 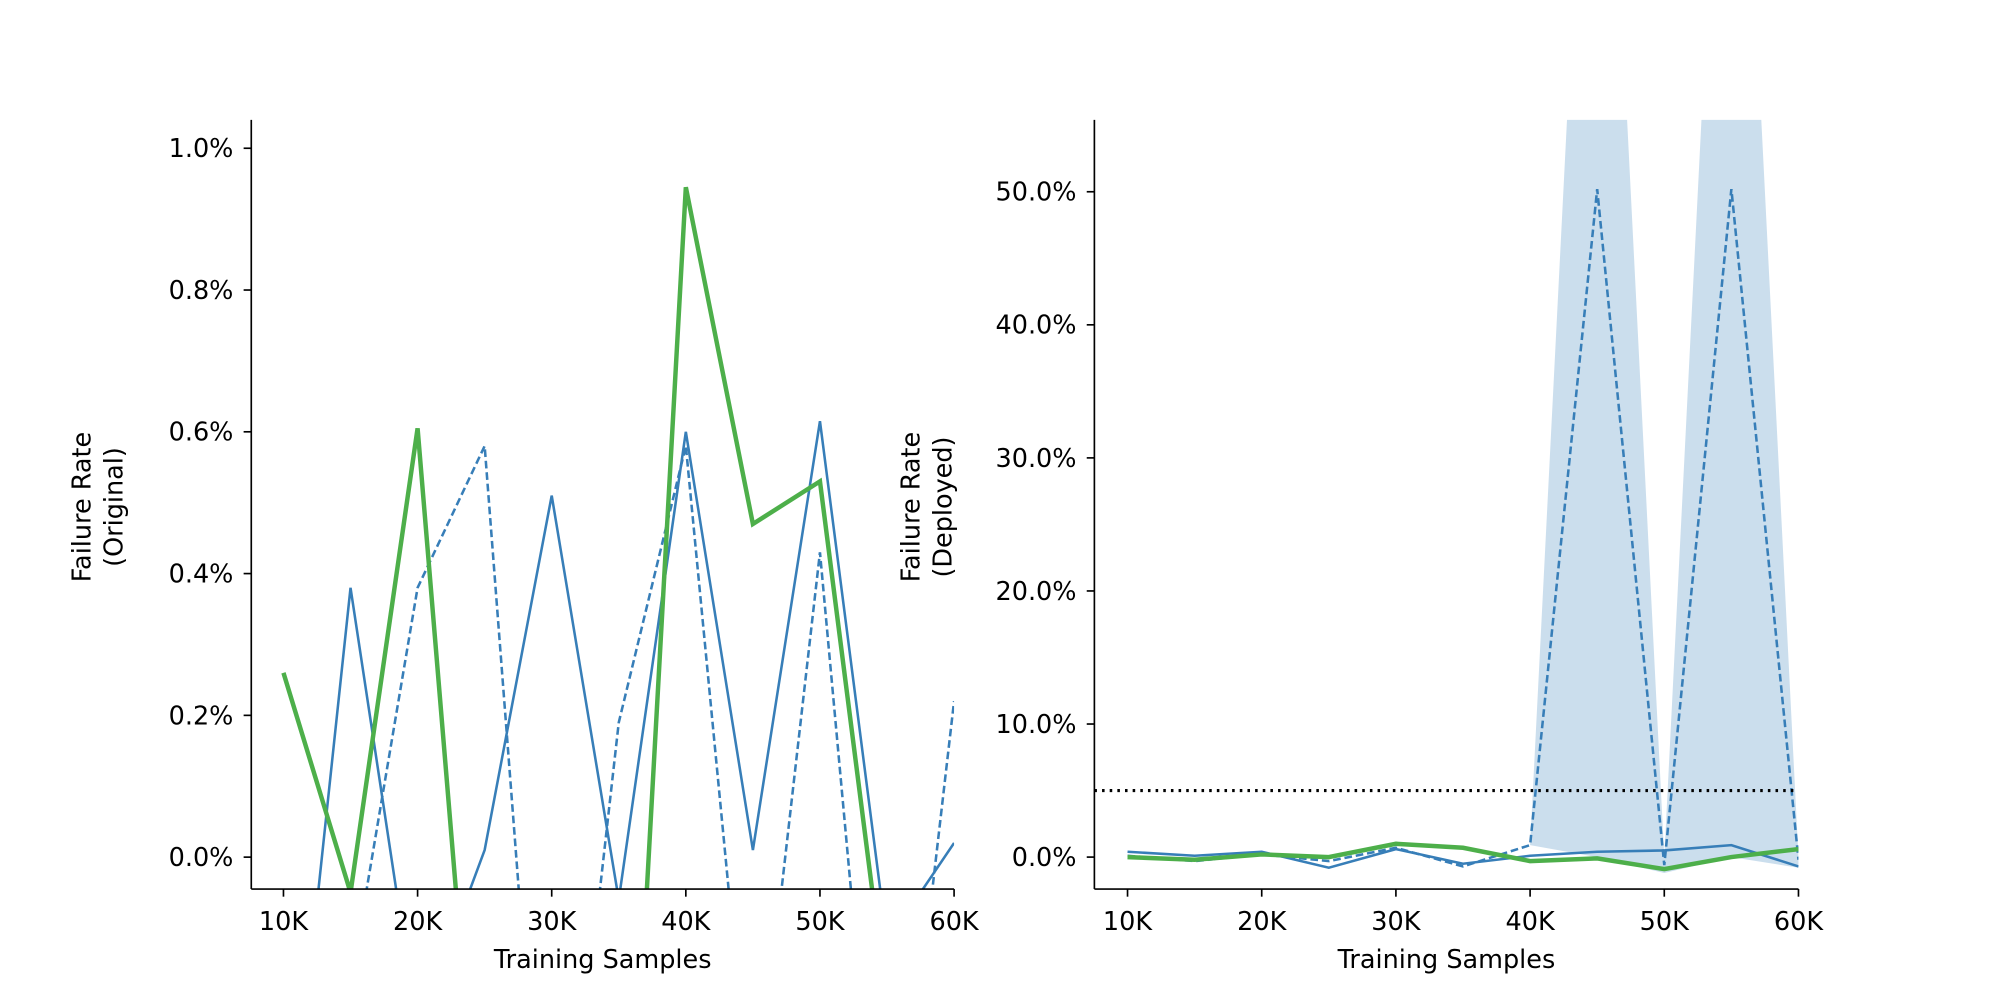 What do you see at coordinates (1036, 326) in the screenshot?
I see `y-tick-label: 40.0%` at bounding box center [1036, 326].